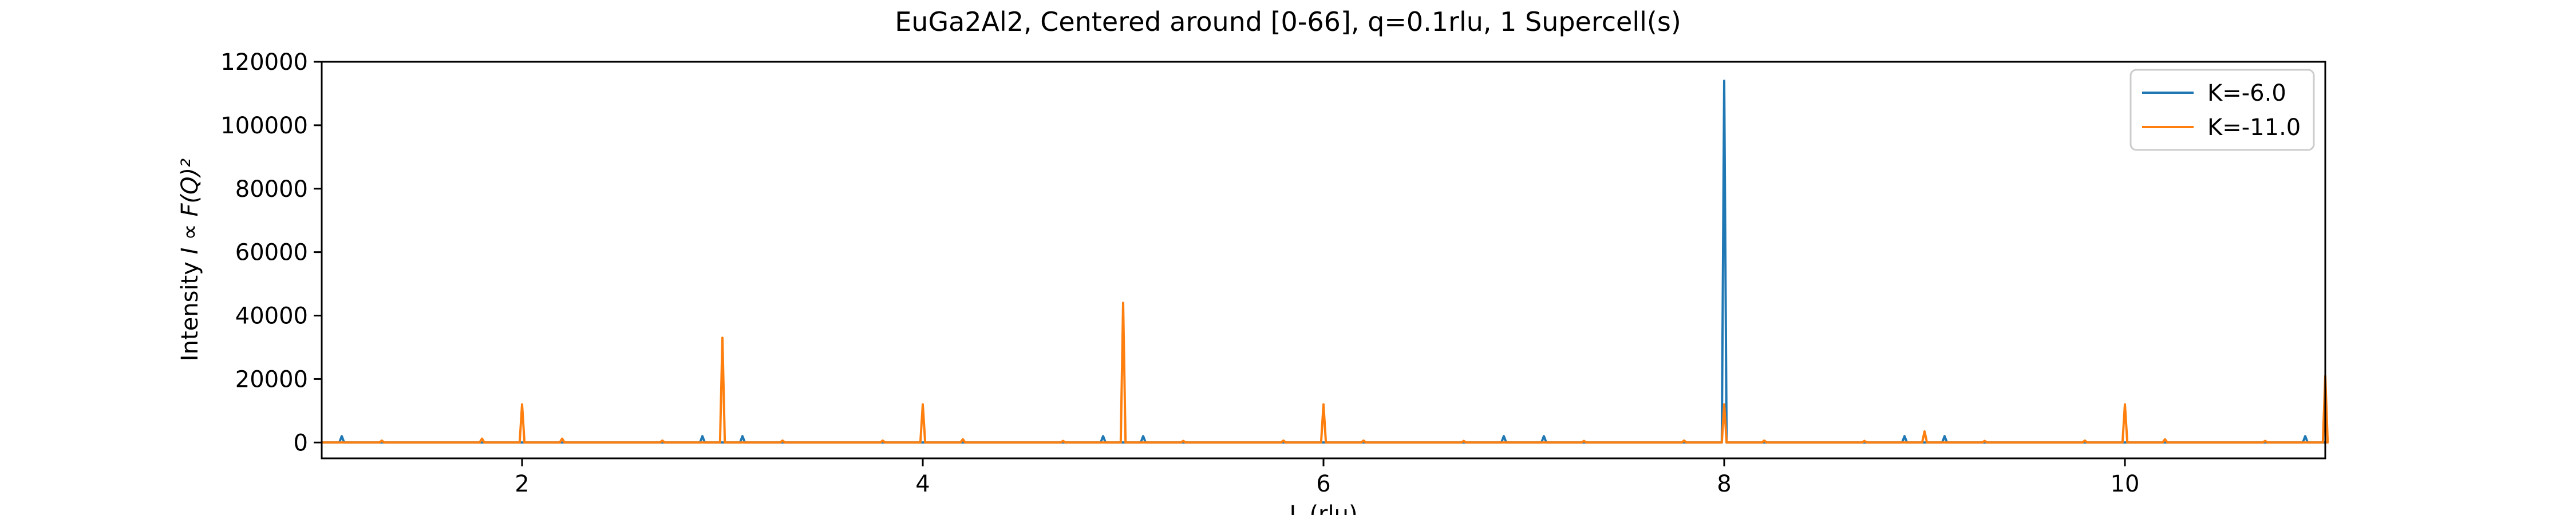 The width and height of the screenshot is (2576, 515). I want to click on legend-frame, so click(2222, 110).